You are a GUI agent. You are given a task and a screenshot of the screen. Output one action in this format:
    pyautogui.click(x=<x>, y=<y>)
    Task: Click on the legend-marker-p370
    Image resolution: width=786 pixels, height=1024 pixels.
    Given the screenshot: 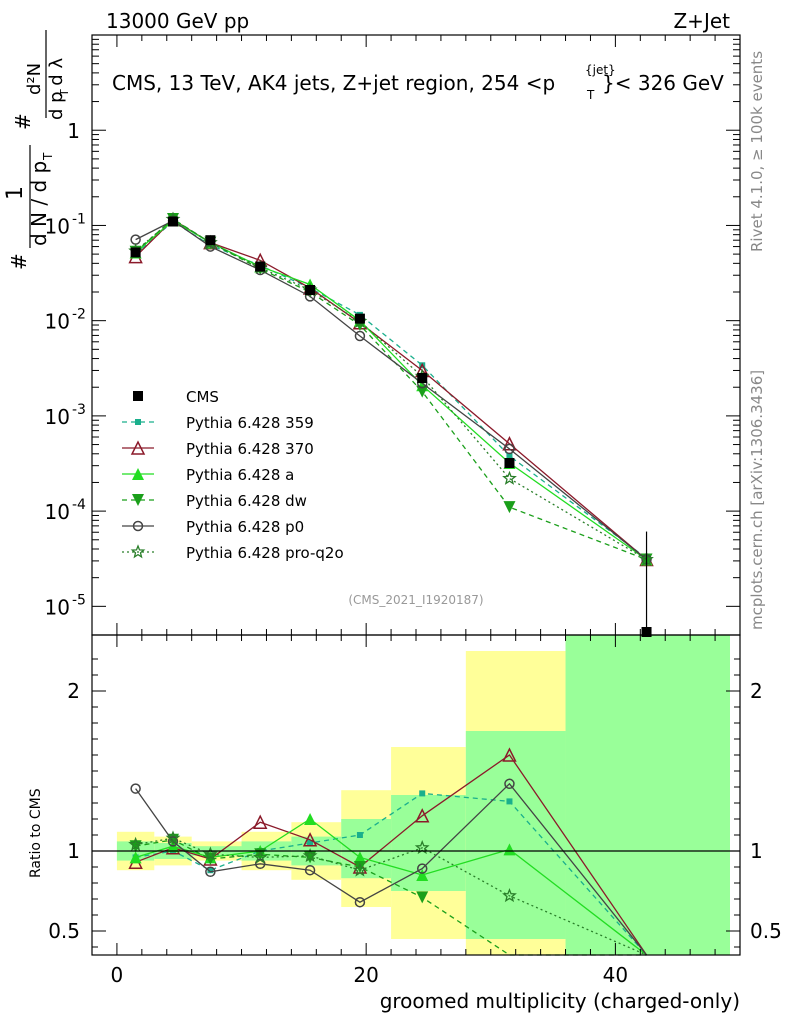 What is the action you would take?
    pyautogui.click(x=138, y=447)
    